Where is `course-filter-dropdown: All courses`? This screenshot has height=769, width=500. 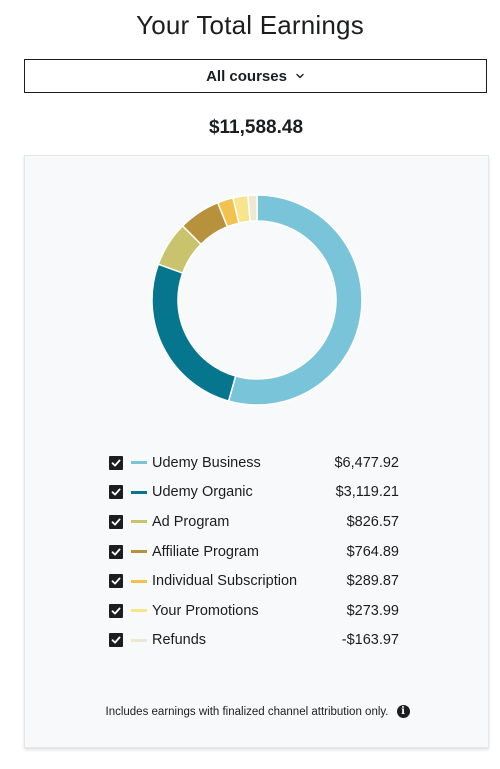 course-filter-dropdown: All courses is located at coordinates (255, 76).